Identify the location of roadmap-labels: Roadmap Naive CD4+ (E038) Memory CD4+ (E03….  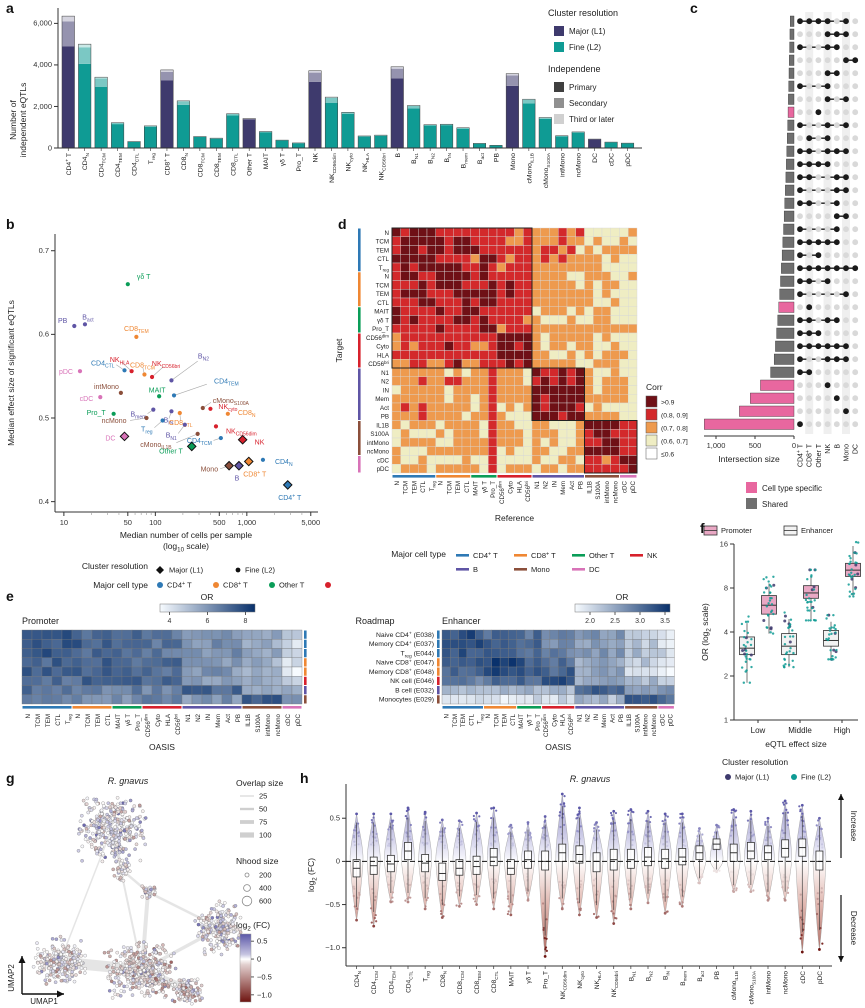
(372, 660).